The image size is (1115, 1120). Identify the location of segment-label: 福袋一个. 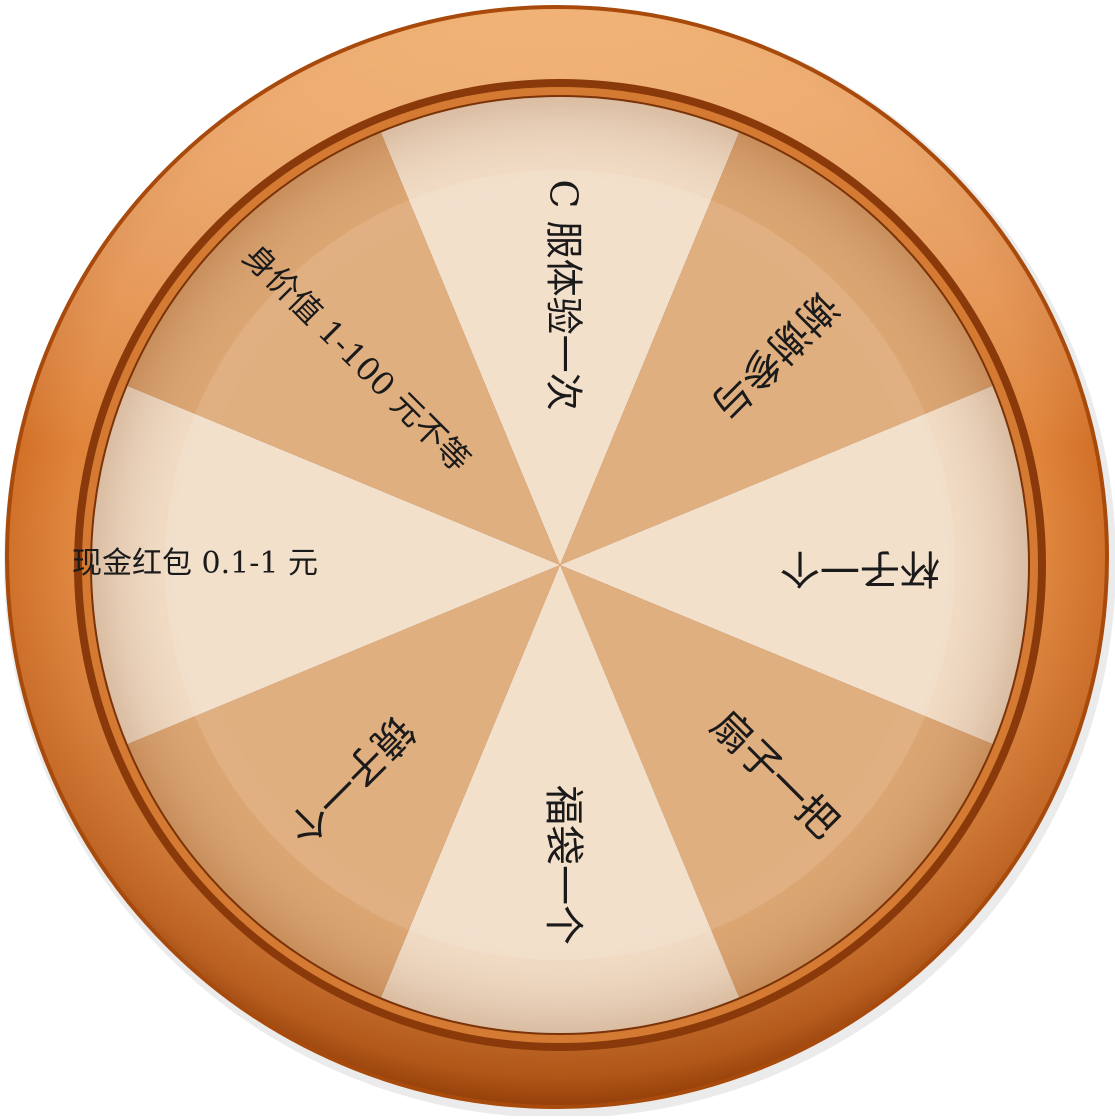
(563, 865).